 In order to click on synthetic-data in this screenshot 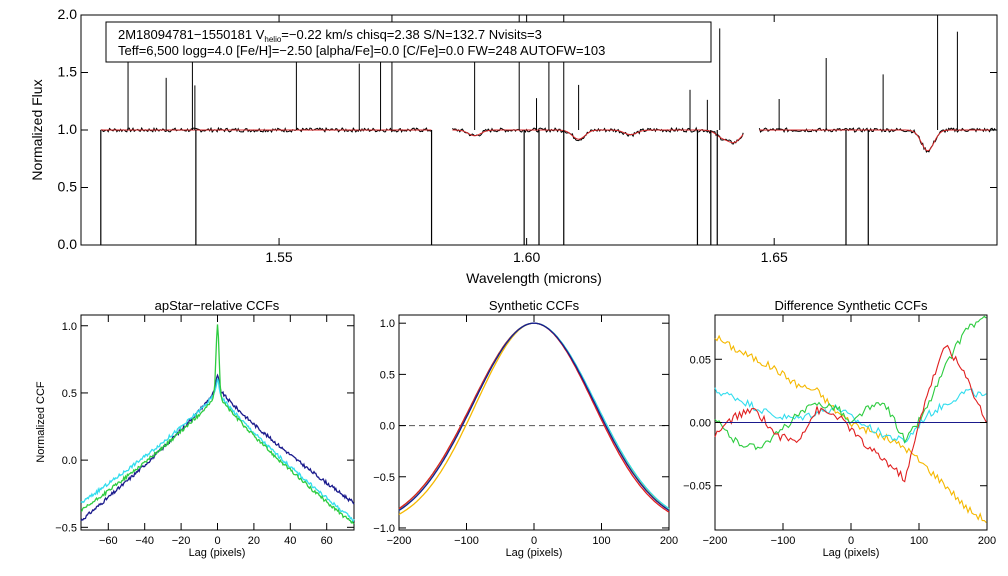, I will do `click(534, 418)`.